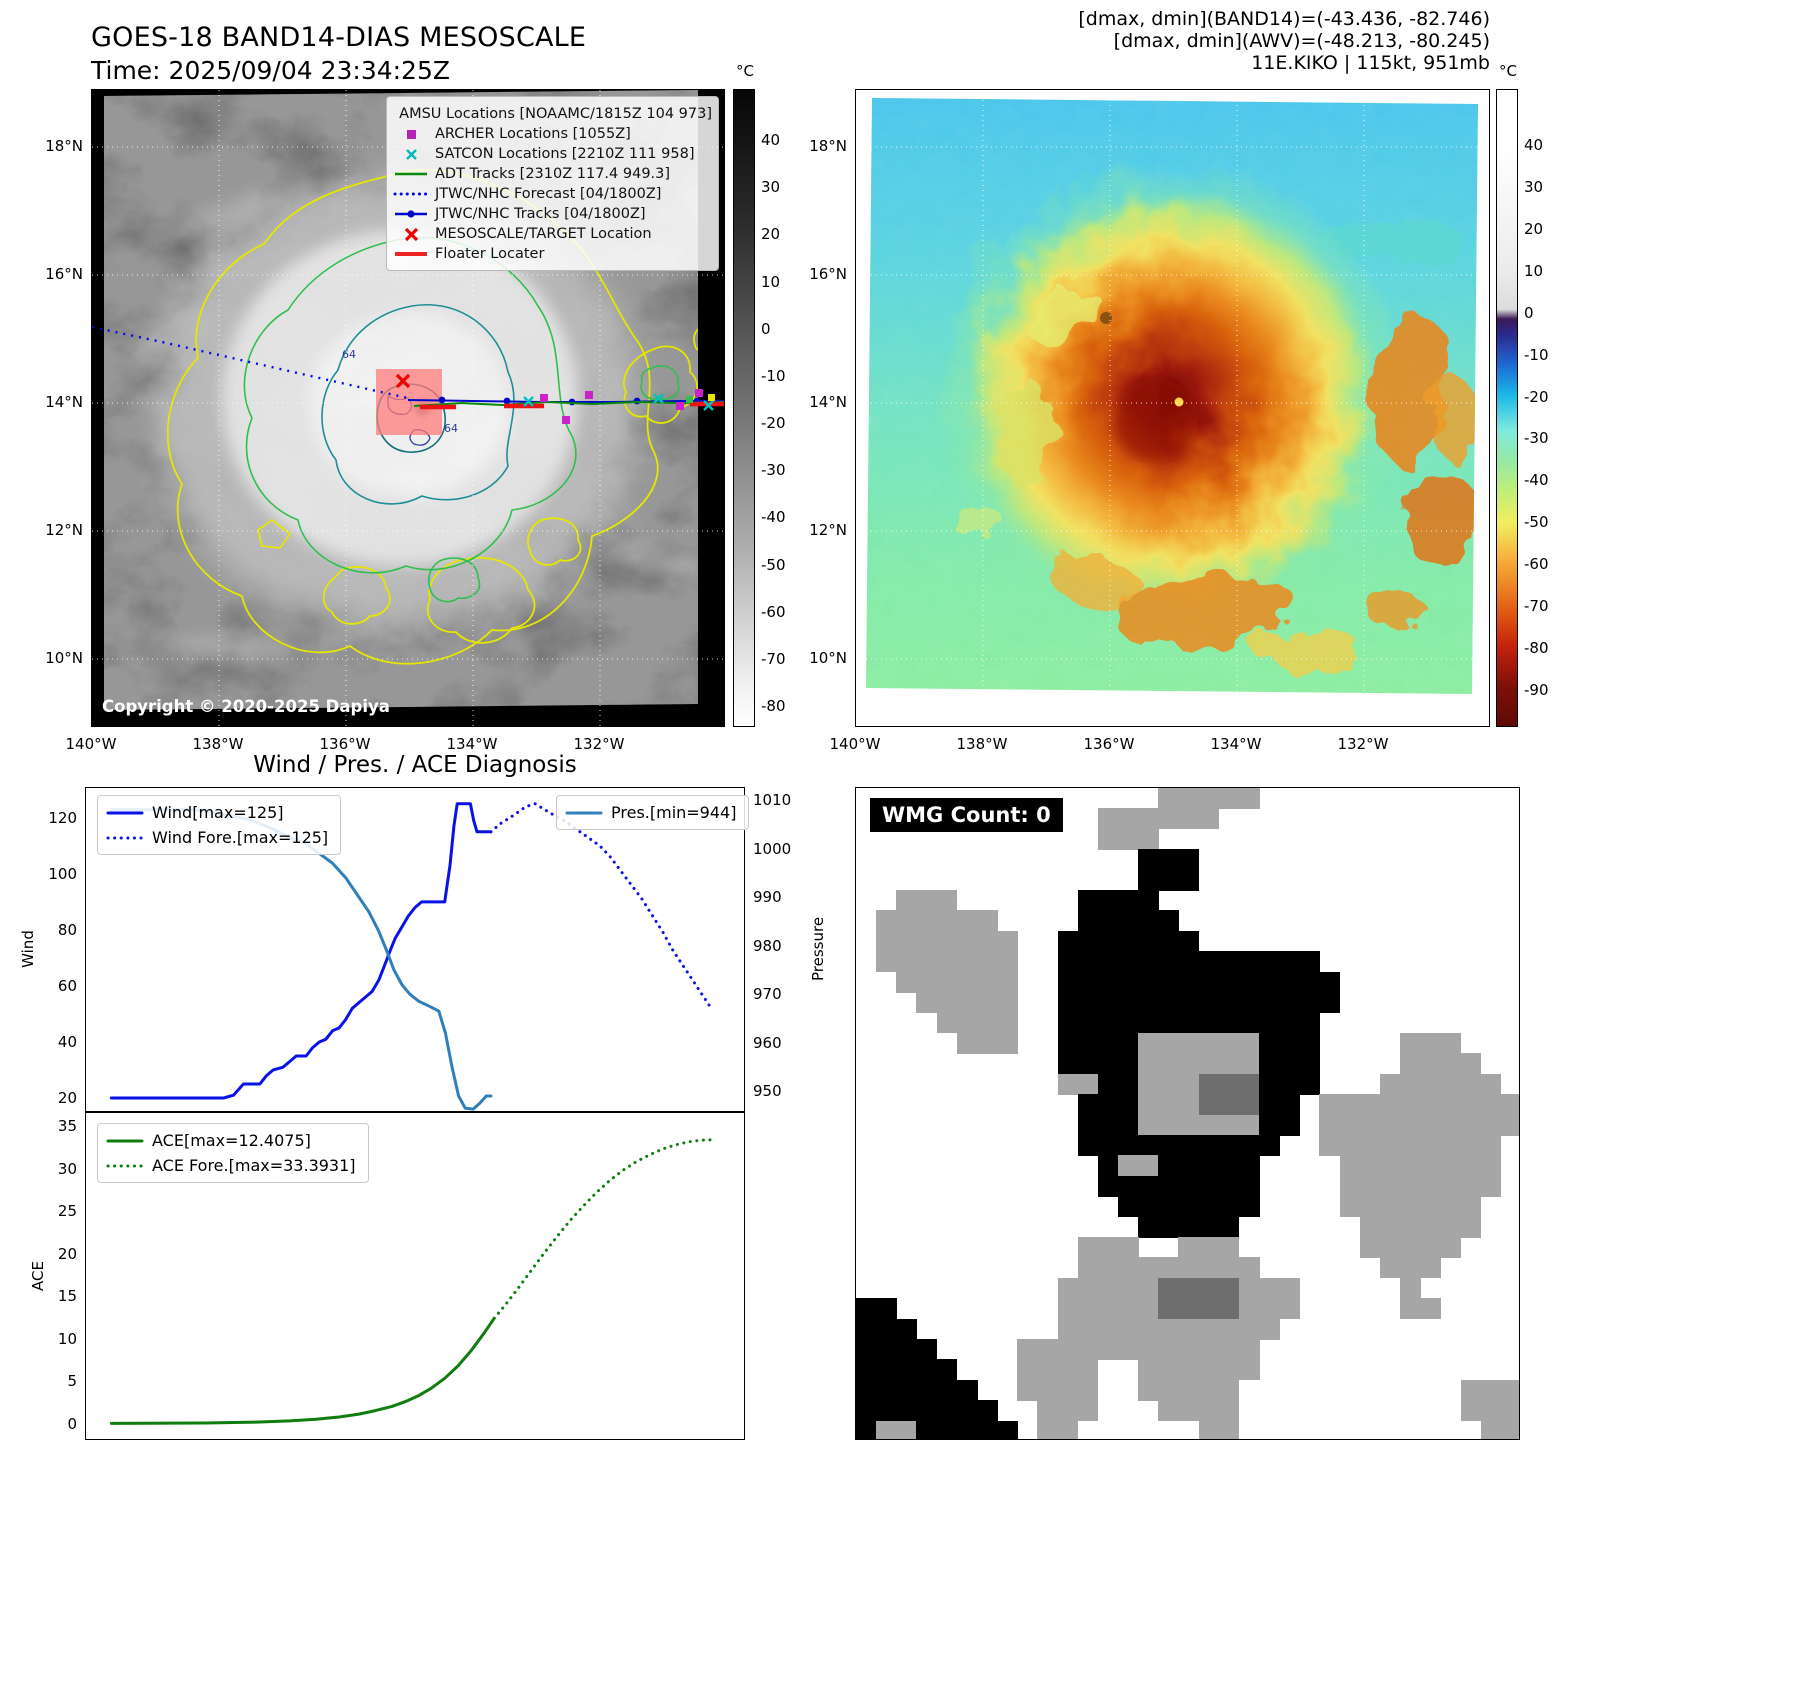 This screenshot has width=1797, height=1690. Describe the element at coordinates (1536, 480) in the screenshot. I see `colorbar-tick-label: -40` at that location.